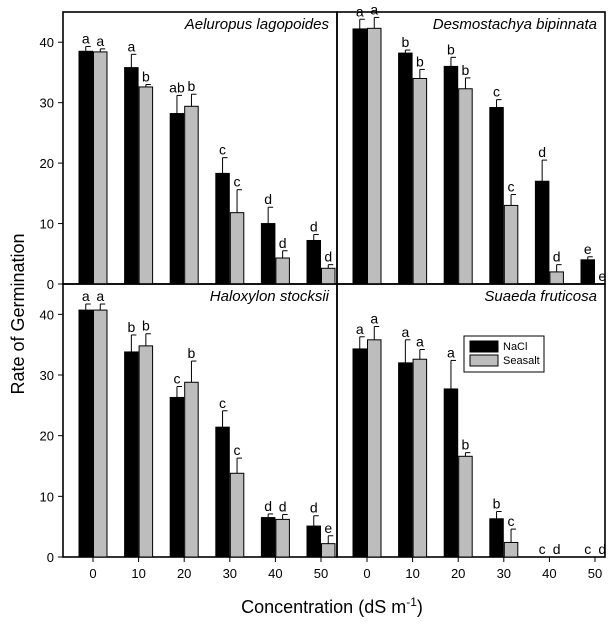  Describe the element at coordinates (515, 347) in the screenshot. I see `legend-label-nacl: NaCl` at that location.